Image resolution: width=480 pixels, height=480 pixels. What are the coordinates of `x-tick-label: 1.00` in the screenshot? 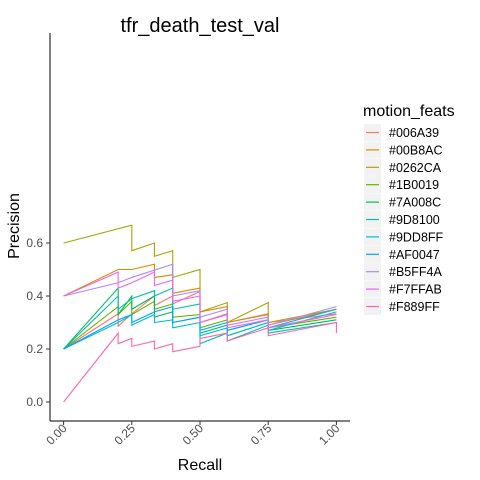 It's located at (329, 434).